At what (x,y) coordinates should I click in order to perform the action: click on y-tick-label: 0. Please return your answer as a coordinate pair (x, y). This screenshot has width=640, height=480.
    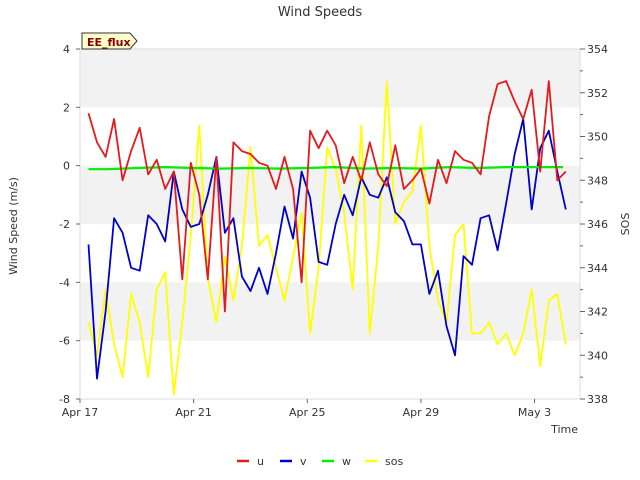
    Looking at the image, I should click on (66, 166).